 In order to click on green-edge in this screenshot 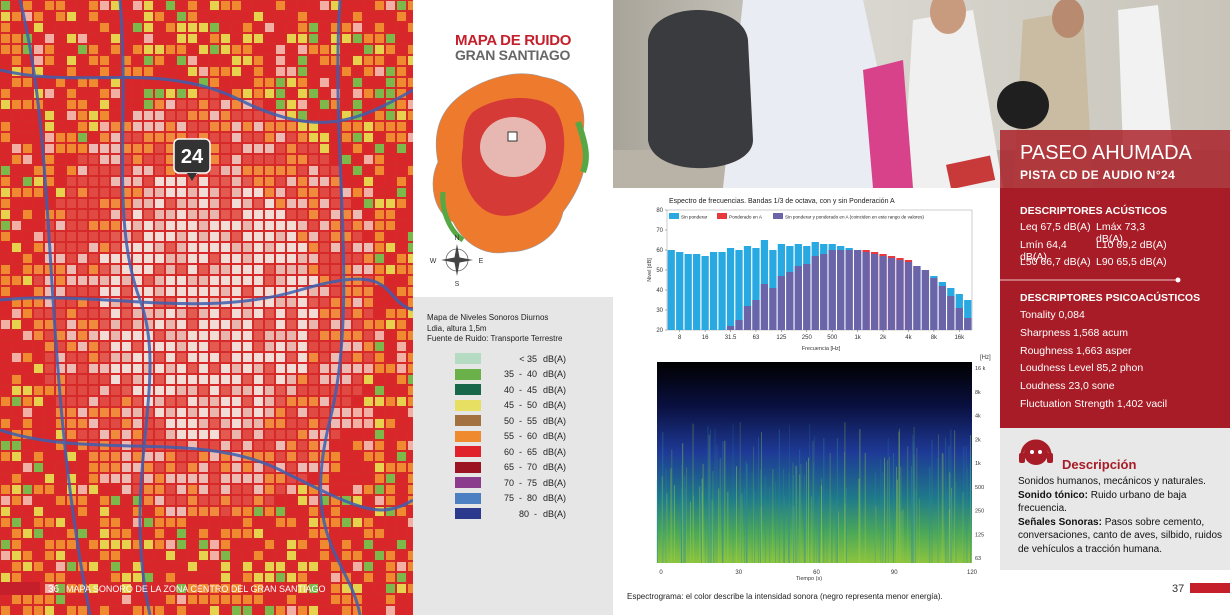, I will do `click(582, 147)`.